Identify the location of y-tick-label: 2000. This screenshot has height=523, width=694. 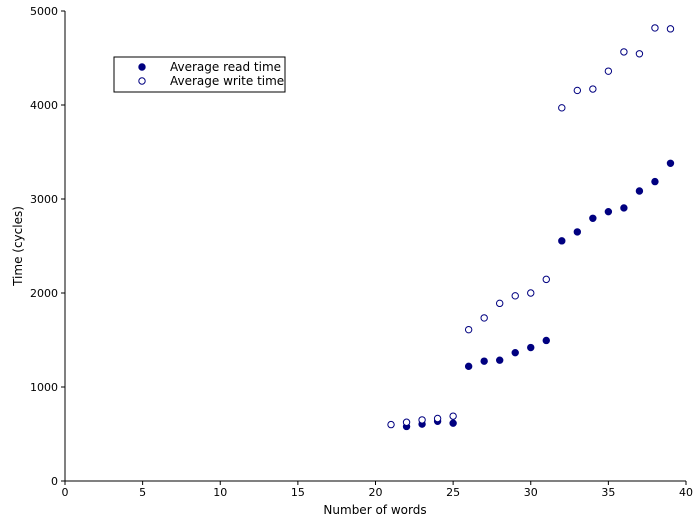
(44, 293).